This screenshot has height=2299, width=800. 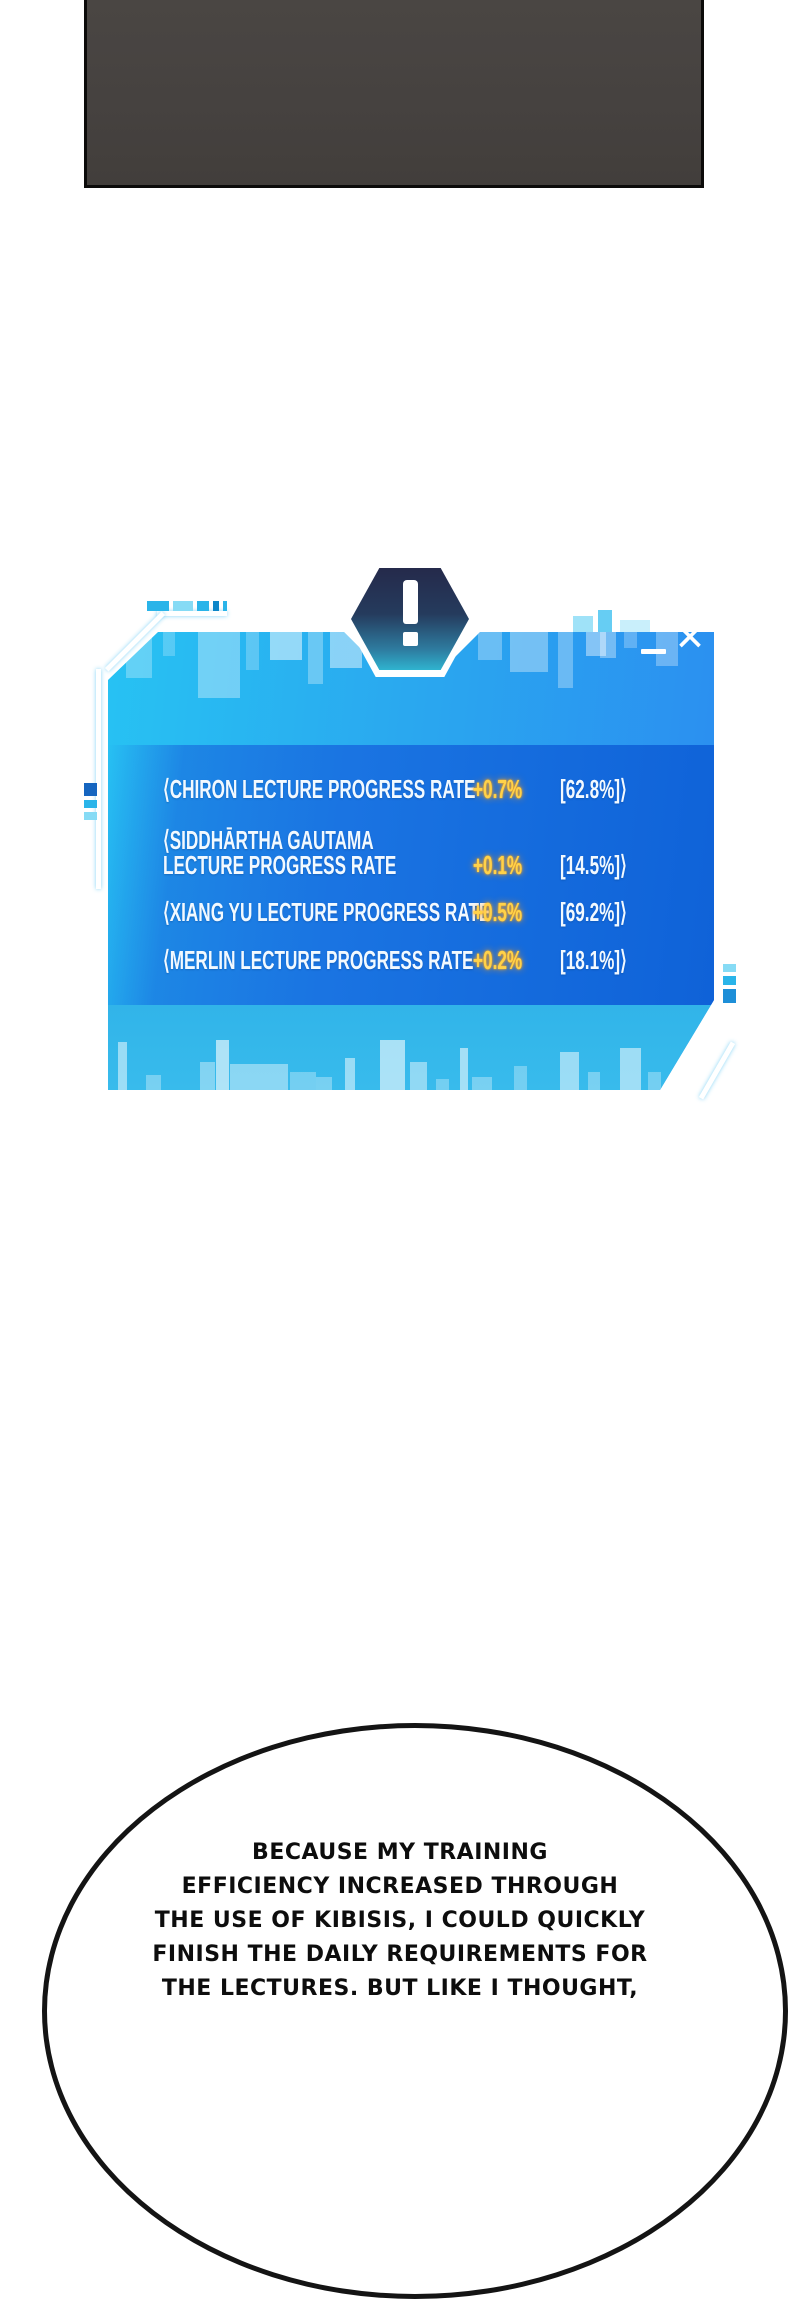 What do you see at coordinates (653, 651) in the screenshot?
I see `minimize-button` at bounding box center [653, 651].